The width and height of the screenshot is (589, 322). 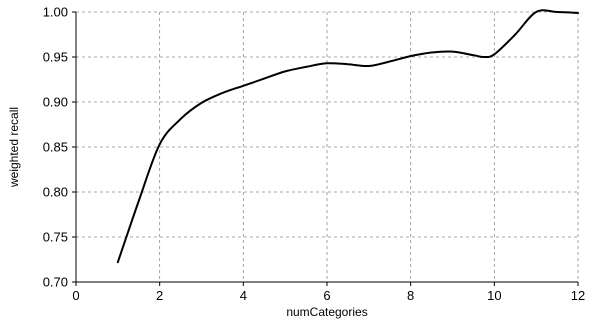 What do you see at coordinates (494, 295) in the screenshot?
I see `x-tick-label: 10` at bounding box center [494, 295].